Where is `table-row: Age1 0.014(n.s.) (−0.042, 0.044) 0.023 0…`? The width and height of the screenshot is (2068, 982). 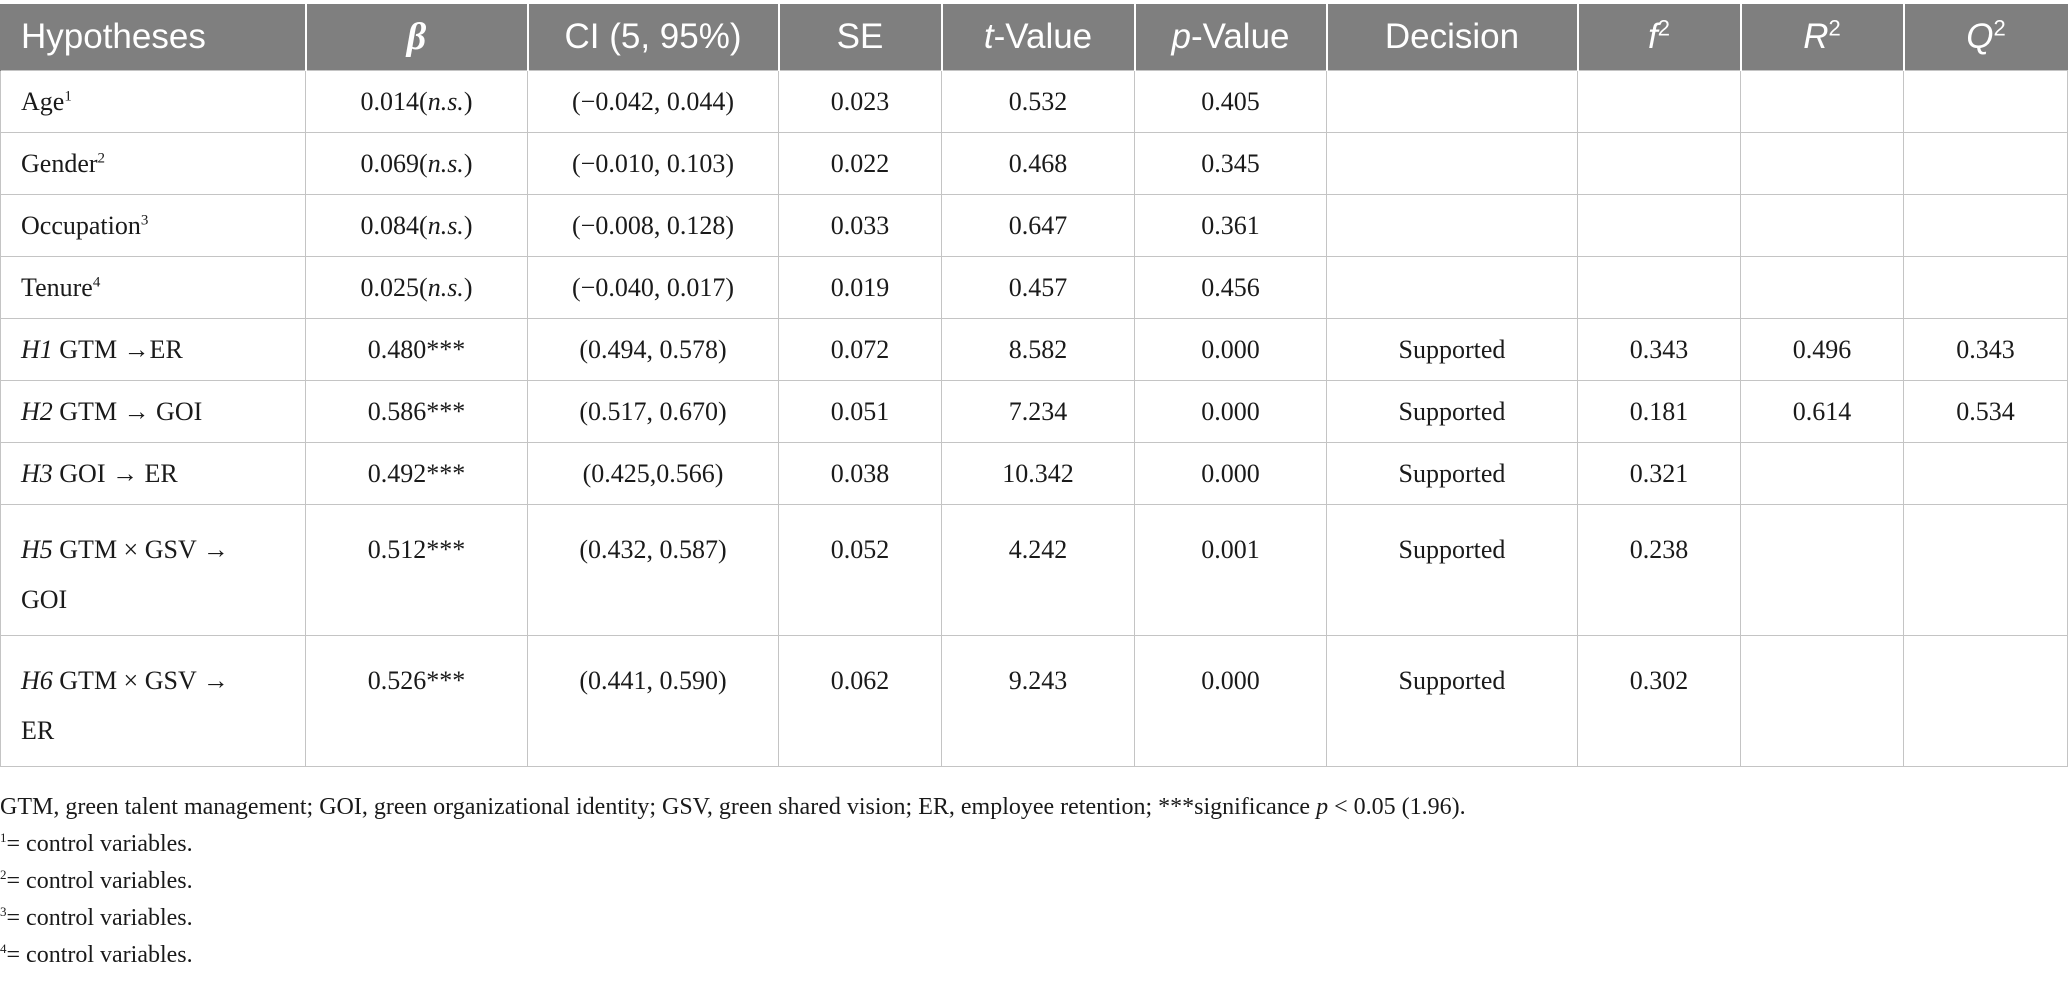 table-row: Age1 0.014(n.s.) (−0.042, 0.044) 0.023 0… is located at coordinates (1034, 101).